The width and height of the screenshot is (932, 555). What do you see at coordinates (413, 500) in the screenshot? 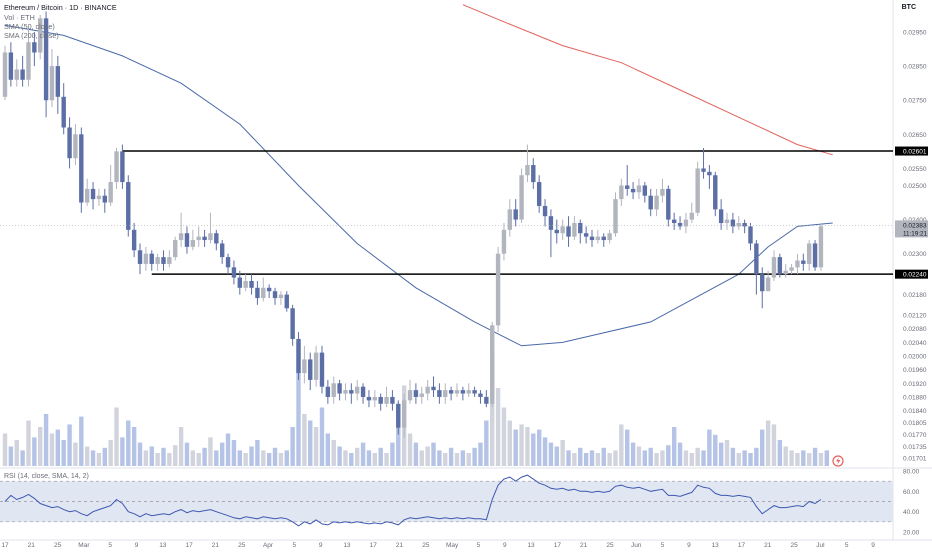
I see `rsi-line` at bounding box center [413, 500].